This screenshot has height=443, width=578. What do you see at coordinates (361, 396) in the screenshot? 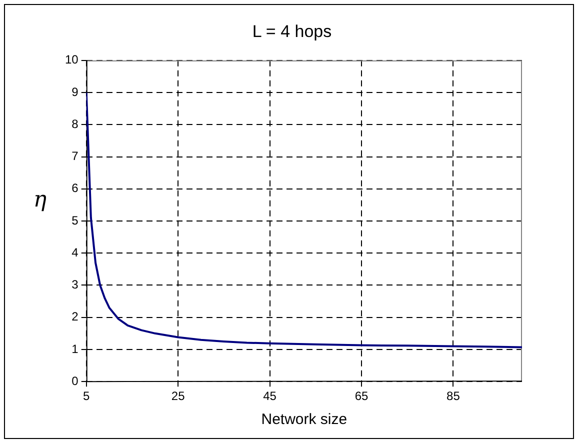
I see `x-tick-label: 65` at bounding box center [361, 396].